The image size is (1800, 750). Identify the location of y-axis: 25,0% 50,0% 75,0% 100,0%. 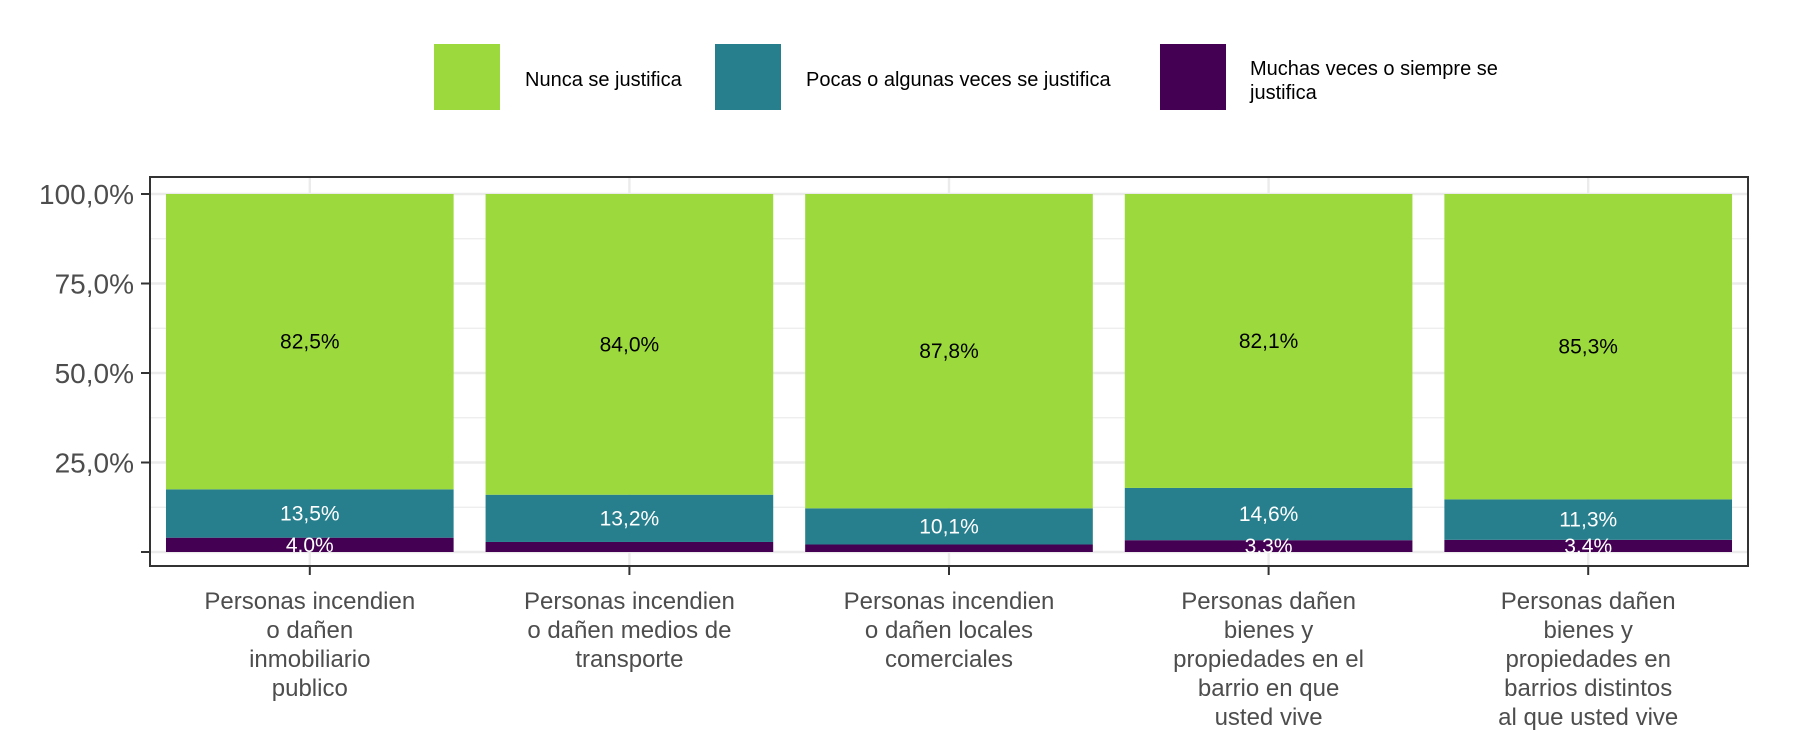
(94, 366).